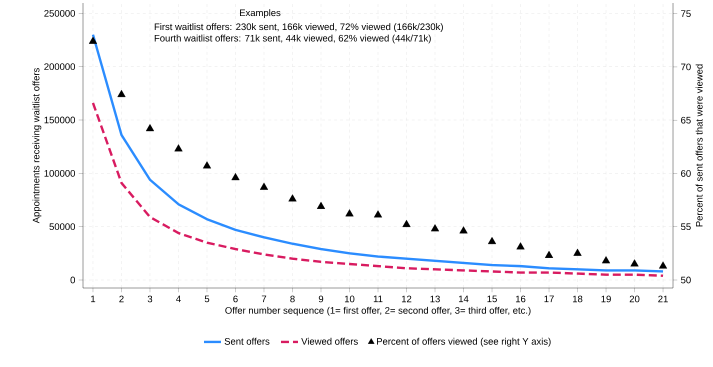  What do you see at coordinates (463, 299) in the screenshot?
I see `x-tick-label: 14` at bounding box center [463, 299].